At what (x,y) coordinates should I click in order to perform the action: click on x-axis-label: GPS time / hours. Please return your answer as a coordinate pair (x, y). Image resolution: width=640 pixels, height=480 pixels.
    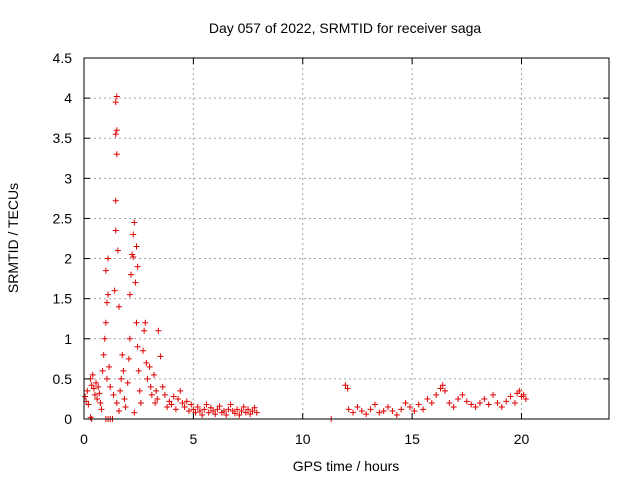
    Looking at the image, I should click on (346, 466).